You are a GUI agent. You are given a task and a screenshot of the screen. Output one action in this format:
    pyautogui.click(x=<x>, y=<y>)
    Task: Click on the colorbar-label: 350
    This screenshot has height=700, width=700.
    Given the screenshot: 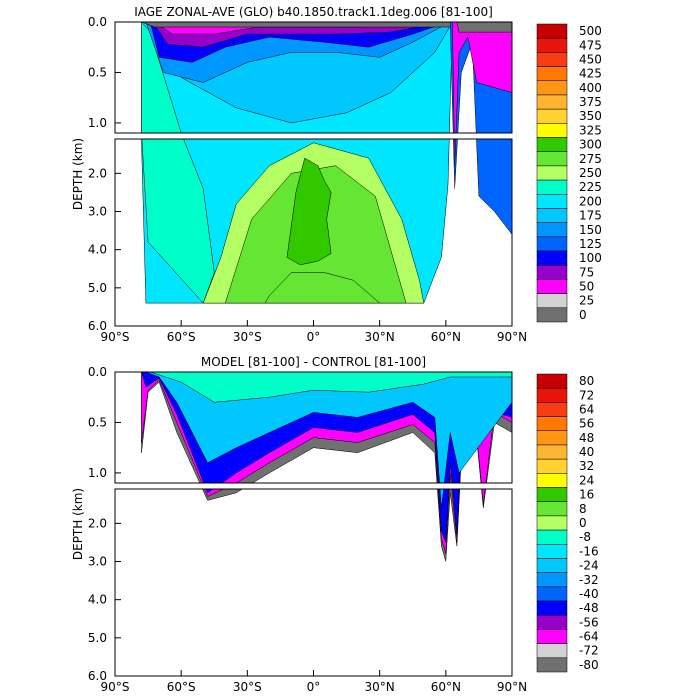 What is the action you would take?
    pyautogui.click(x=590, y=116)
    